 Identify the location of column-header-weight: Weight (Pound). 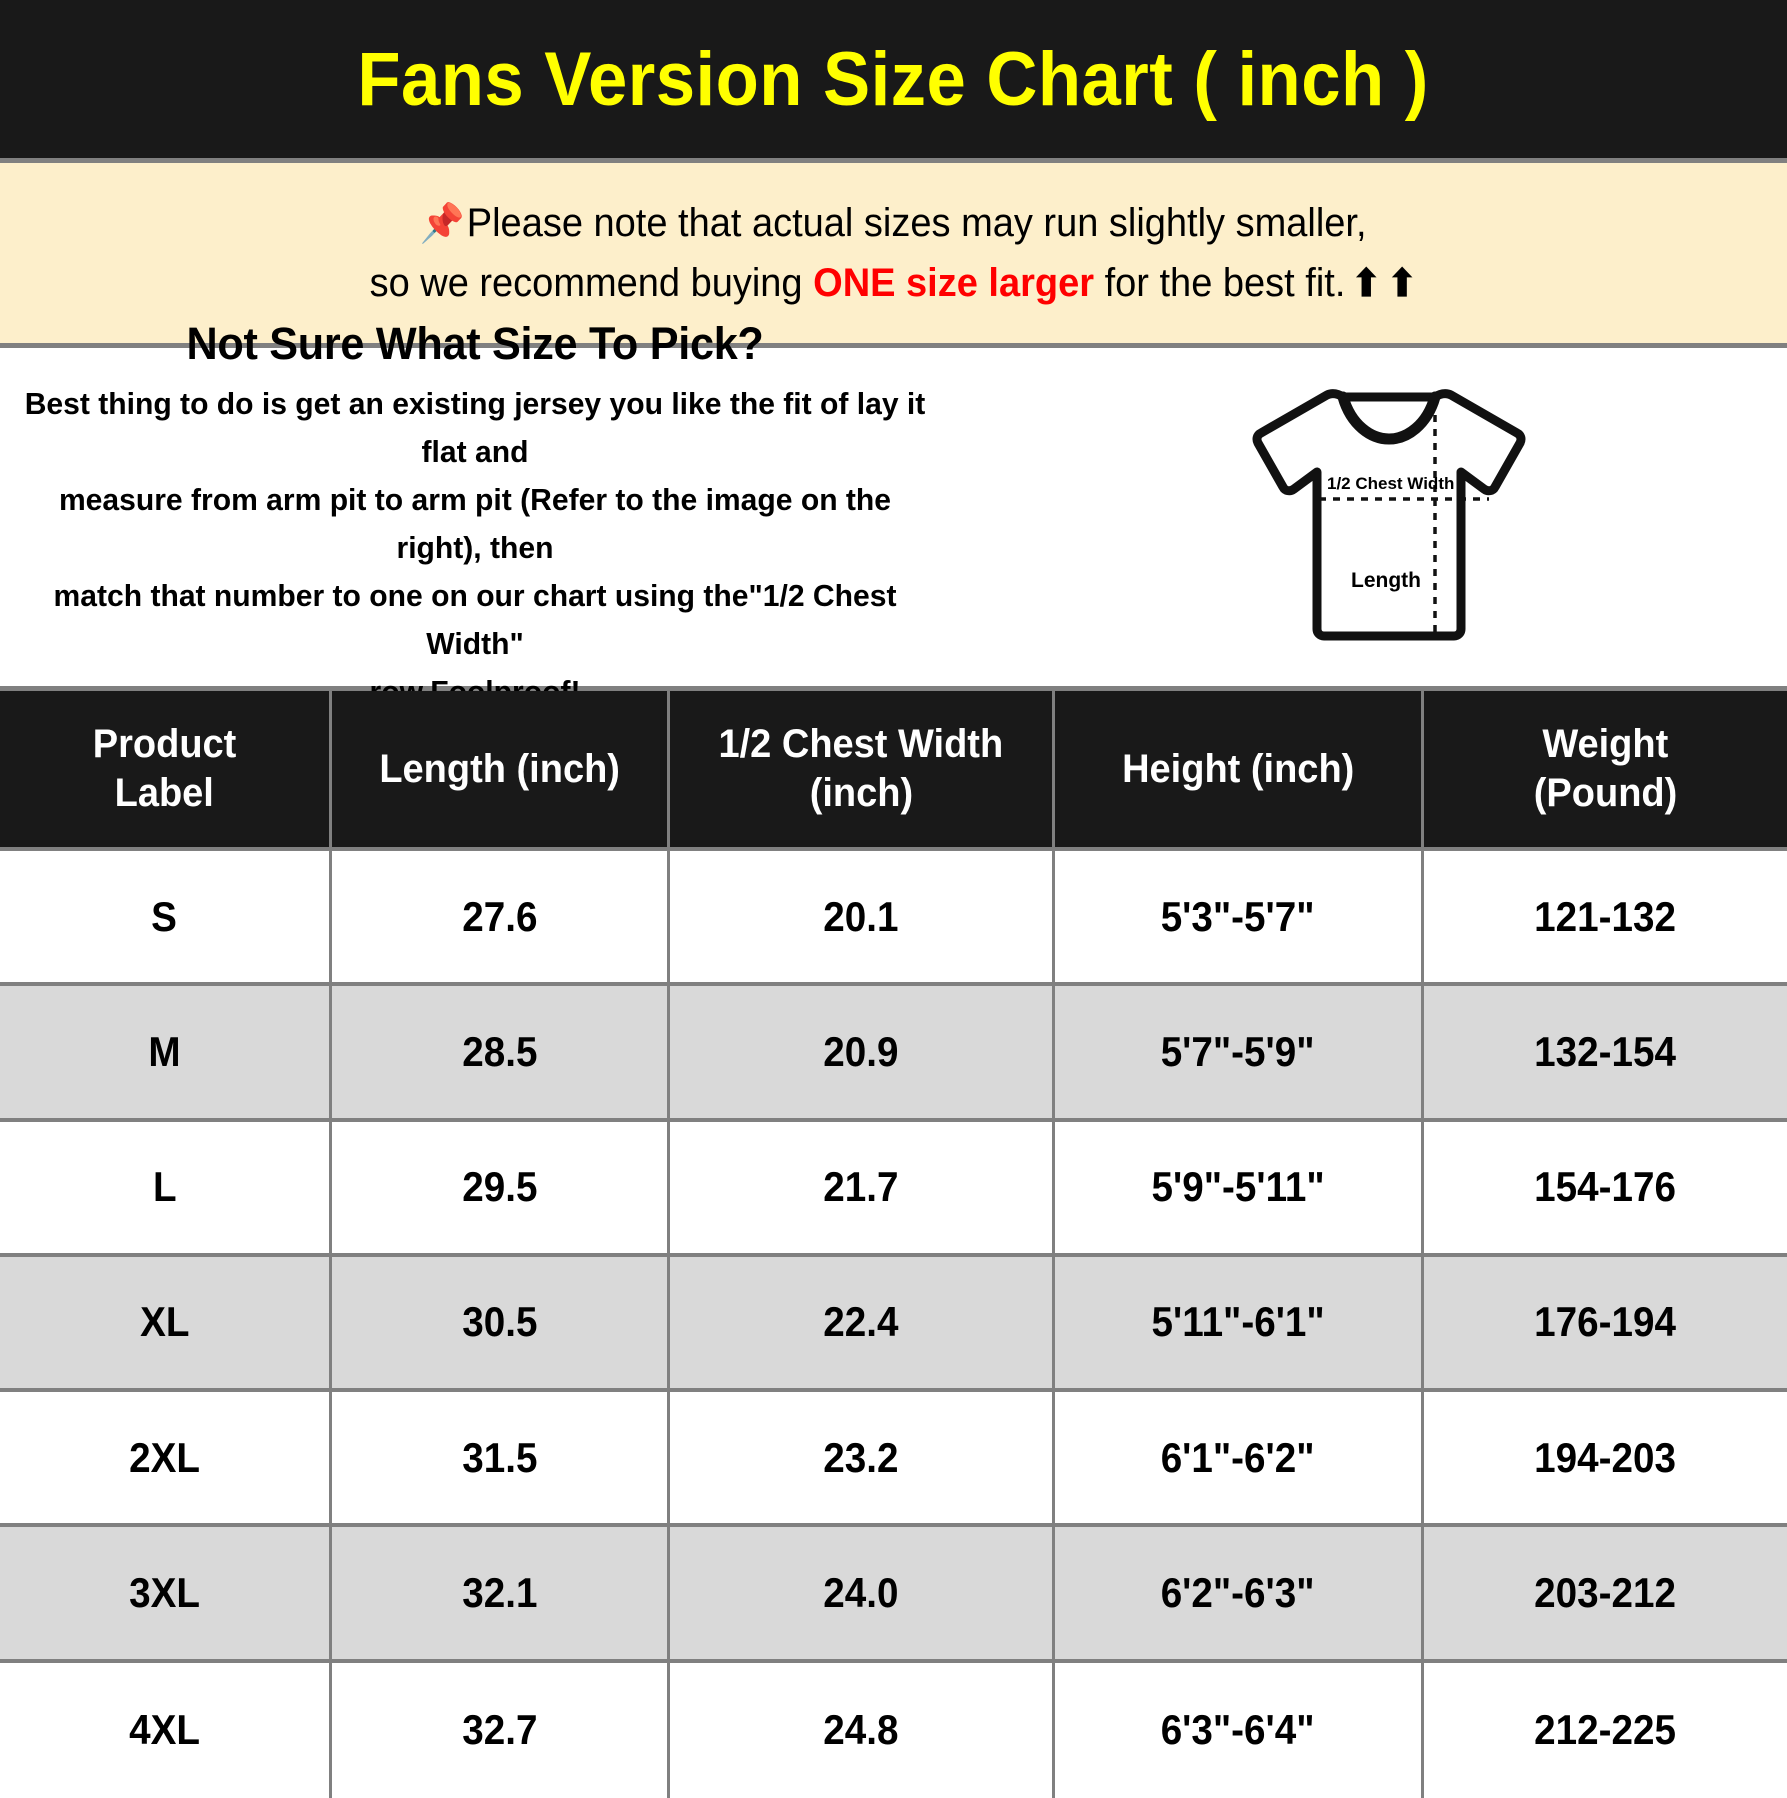
(1605, 771).